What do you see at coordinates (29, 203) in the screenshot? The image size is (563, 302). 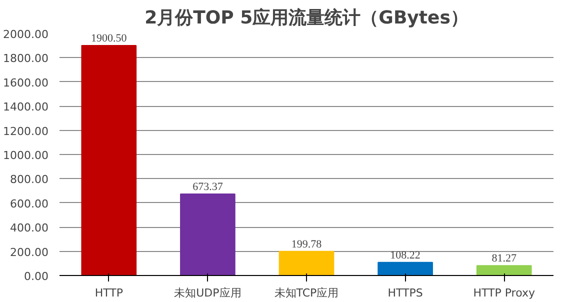 I see `y-tick-label: 600.00` at bounding box center [29, 203].